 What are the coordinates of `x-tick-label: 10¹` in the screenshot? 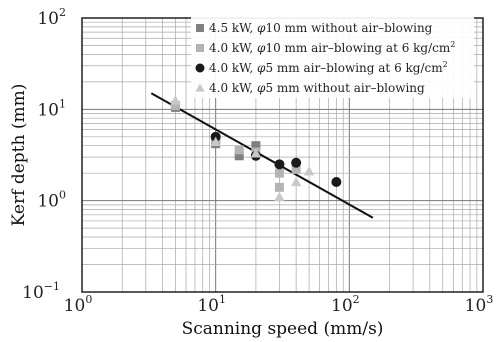 It's located at (211, 304).